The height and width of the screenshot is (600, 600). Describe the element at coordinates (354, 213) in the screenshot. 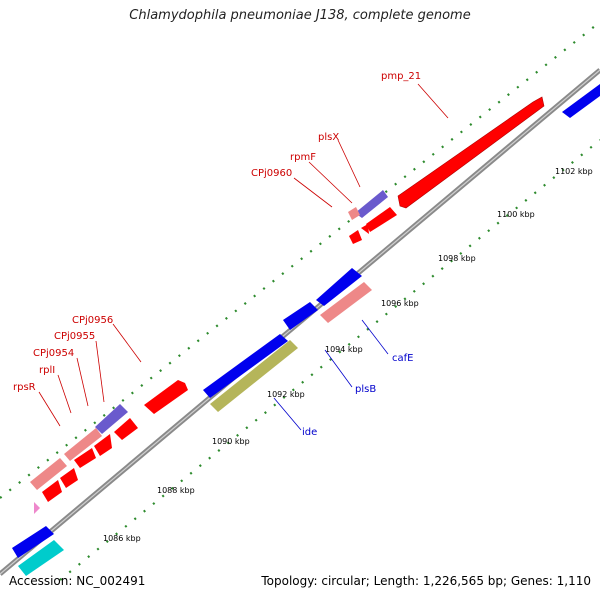

I see `gene-rpmF` at that location.